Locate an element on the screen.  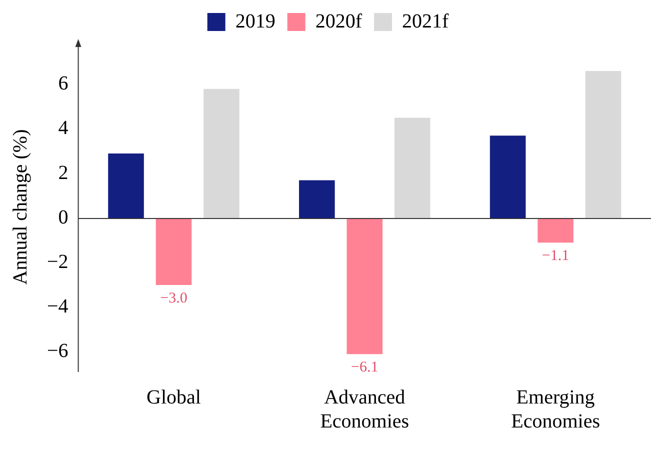
x-tick-label: Advanced Economies is located at coordinates (365, 409).